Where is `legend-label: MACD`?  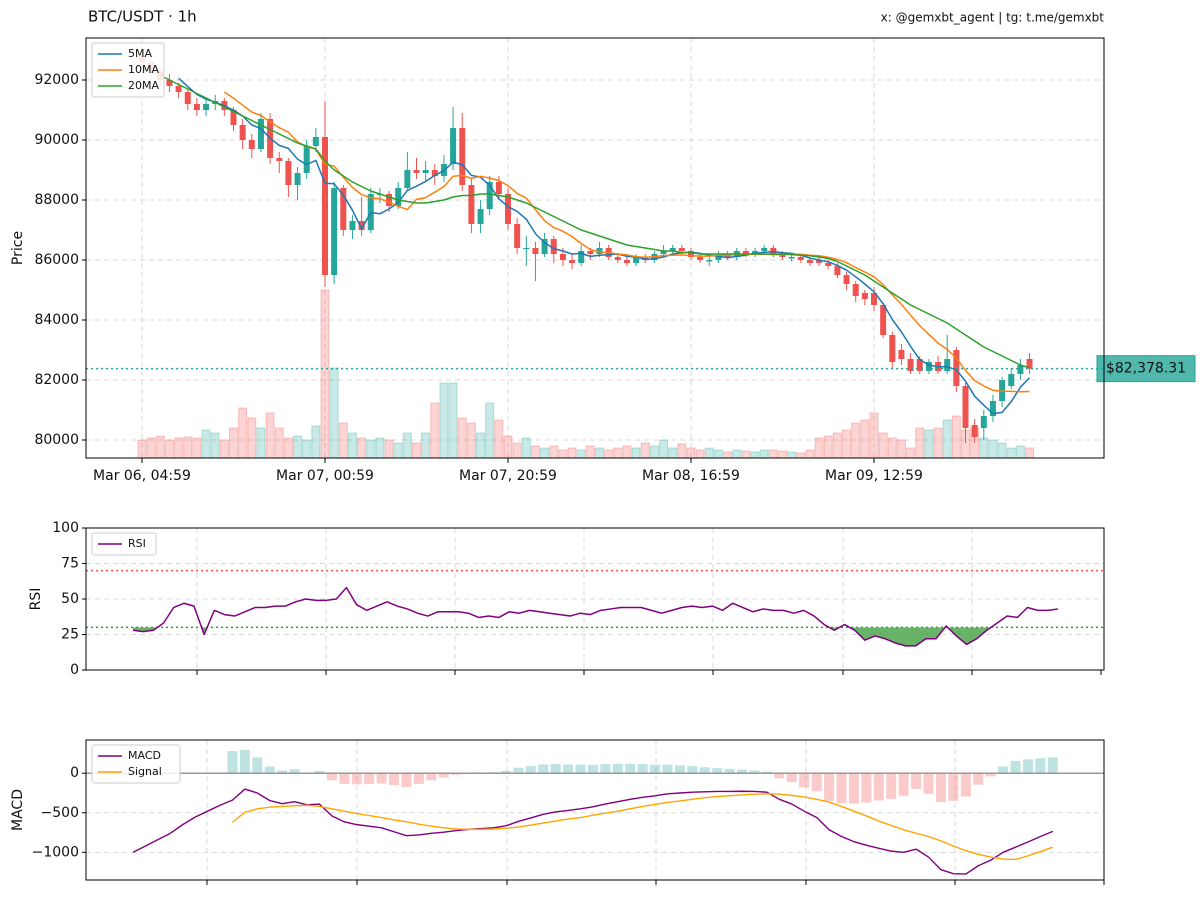 legend-label: MACD is located at coordinates (144, 755).